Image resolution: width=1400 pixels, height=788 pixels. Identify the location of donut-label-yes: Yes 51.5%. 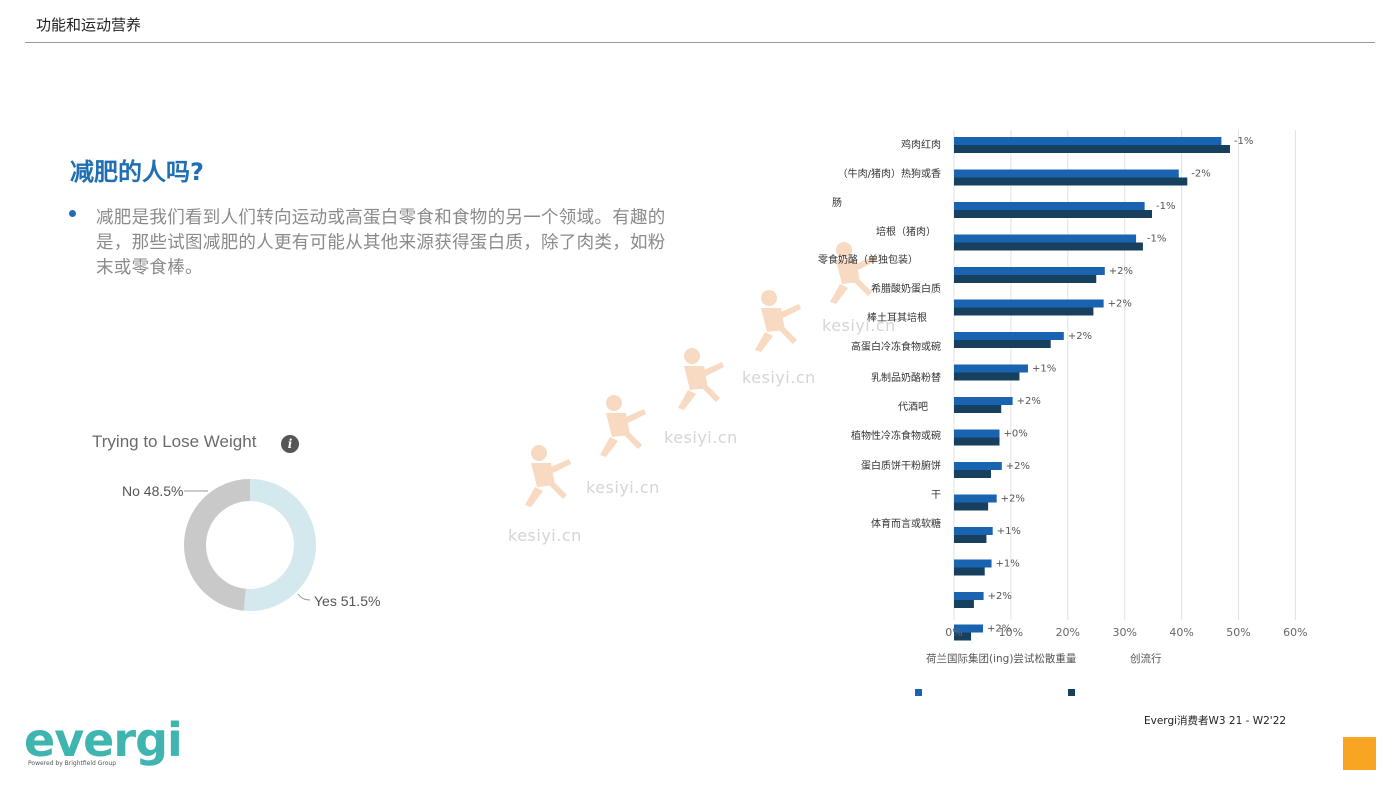
(347, 601).